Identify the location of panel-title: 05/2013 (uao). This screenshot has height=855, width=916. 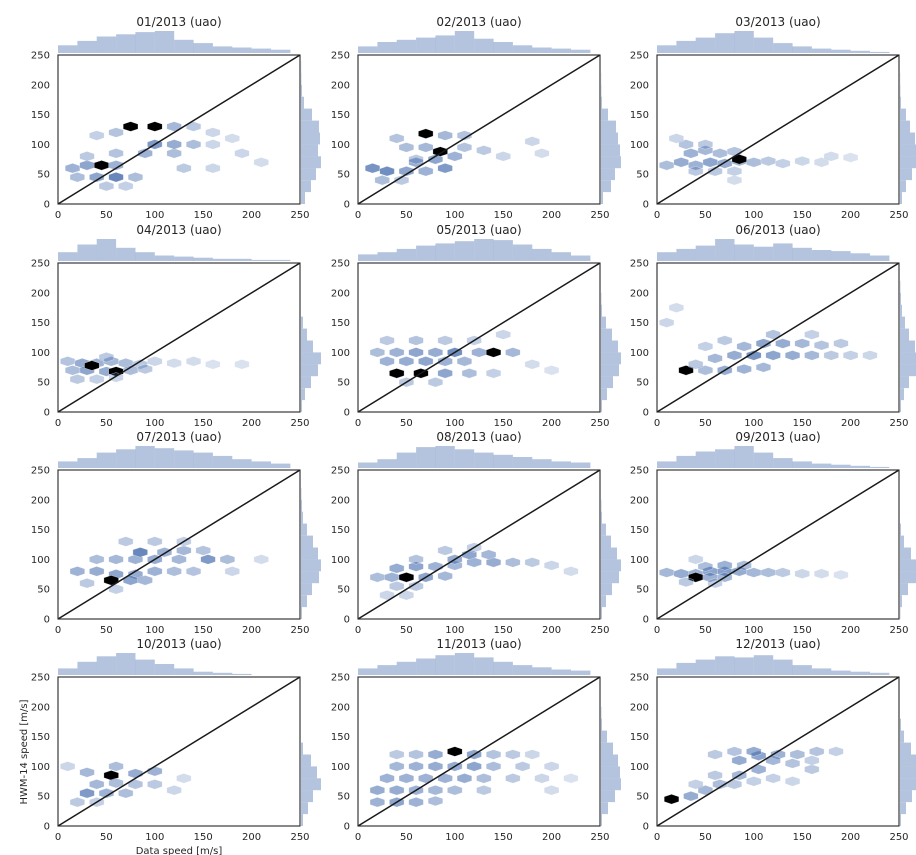
(478, 230).